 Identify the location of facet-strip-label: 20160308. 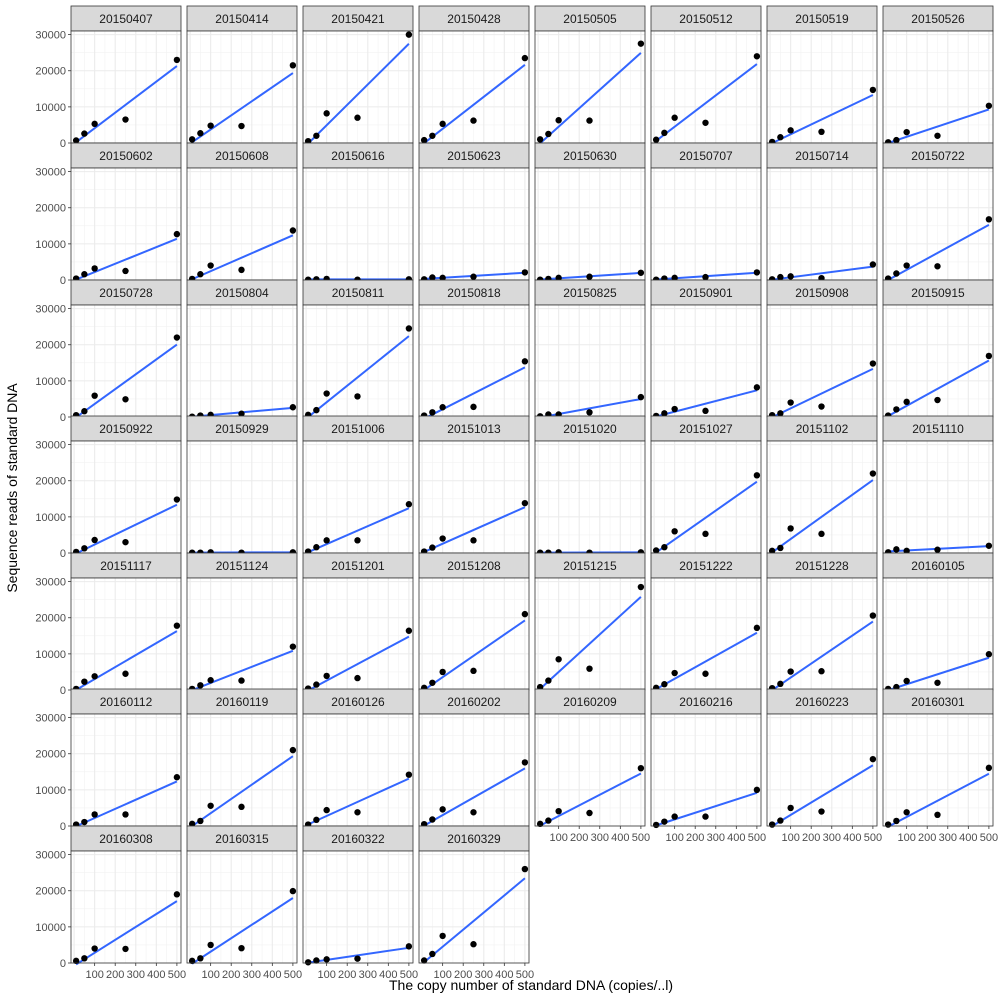
(126, 839).